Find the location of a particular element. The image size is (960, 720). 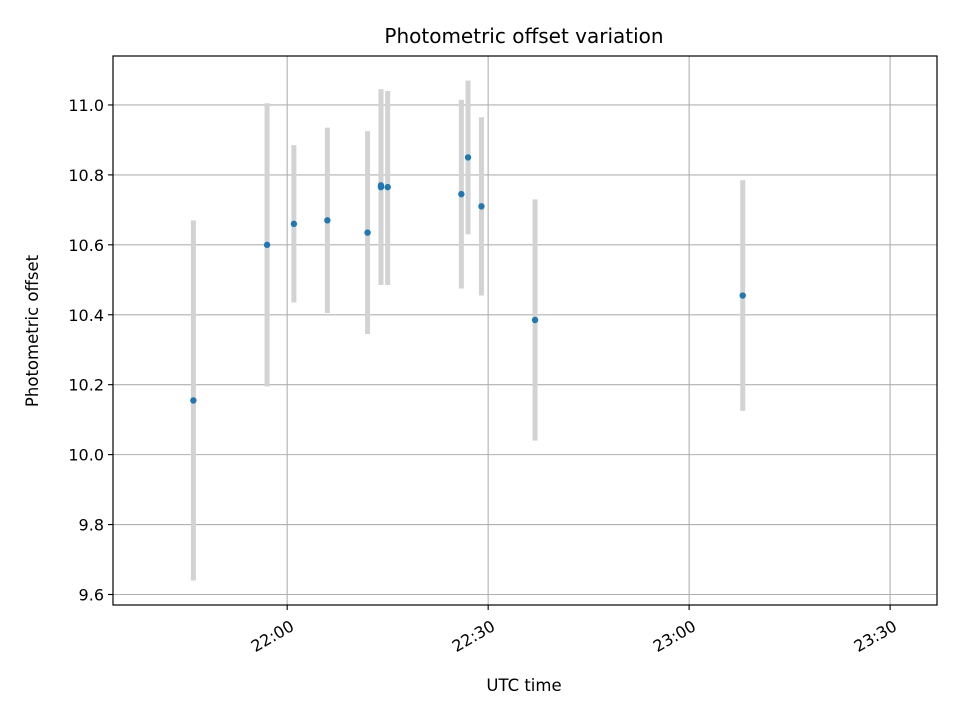

y-tick-label: 10.6 is located at coordinates (86, 245).